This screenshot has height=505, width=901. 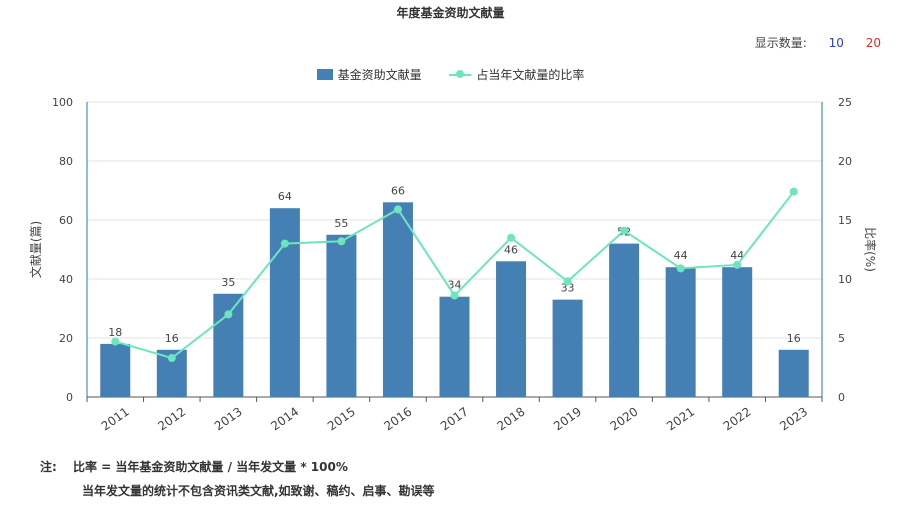 What do you see at coordinates (228, 419) in the screenshot?
I see `x-tick-label: 2013` at bounding box center [228, 419].